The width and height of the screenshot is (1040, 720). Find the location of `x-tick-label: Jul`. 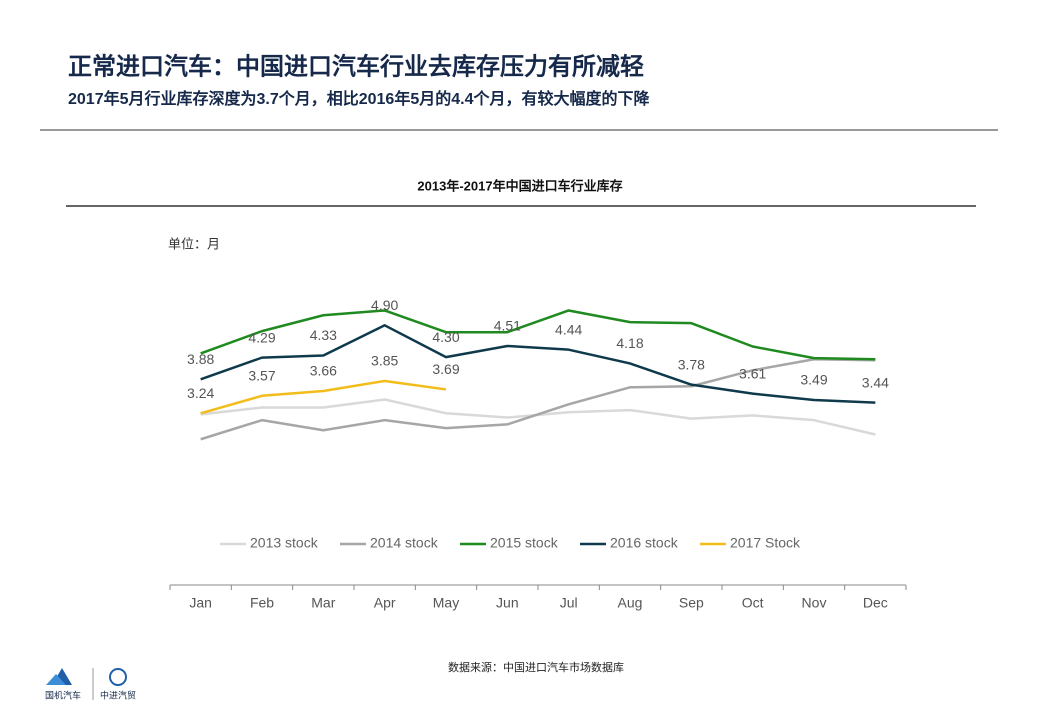

x-tick-label: Jul is located at coordinates (569, 603).